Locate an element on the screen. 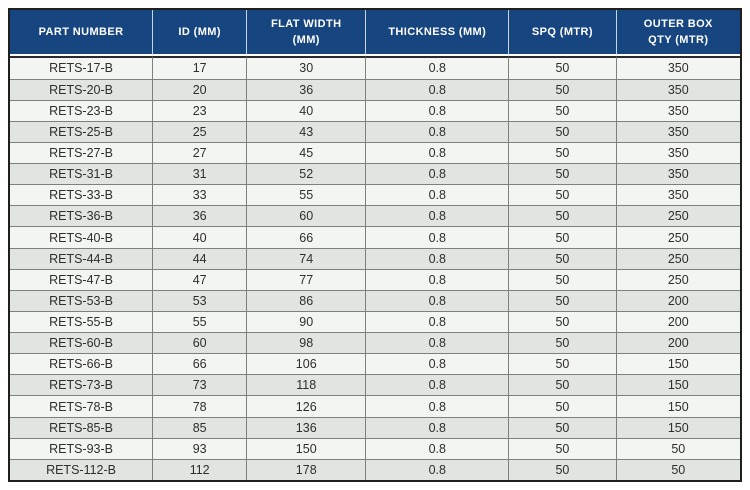 The image size is (750, 490). cell-flat_width_mm: 74 is located at coordinates (307, 259).